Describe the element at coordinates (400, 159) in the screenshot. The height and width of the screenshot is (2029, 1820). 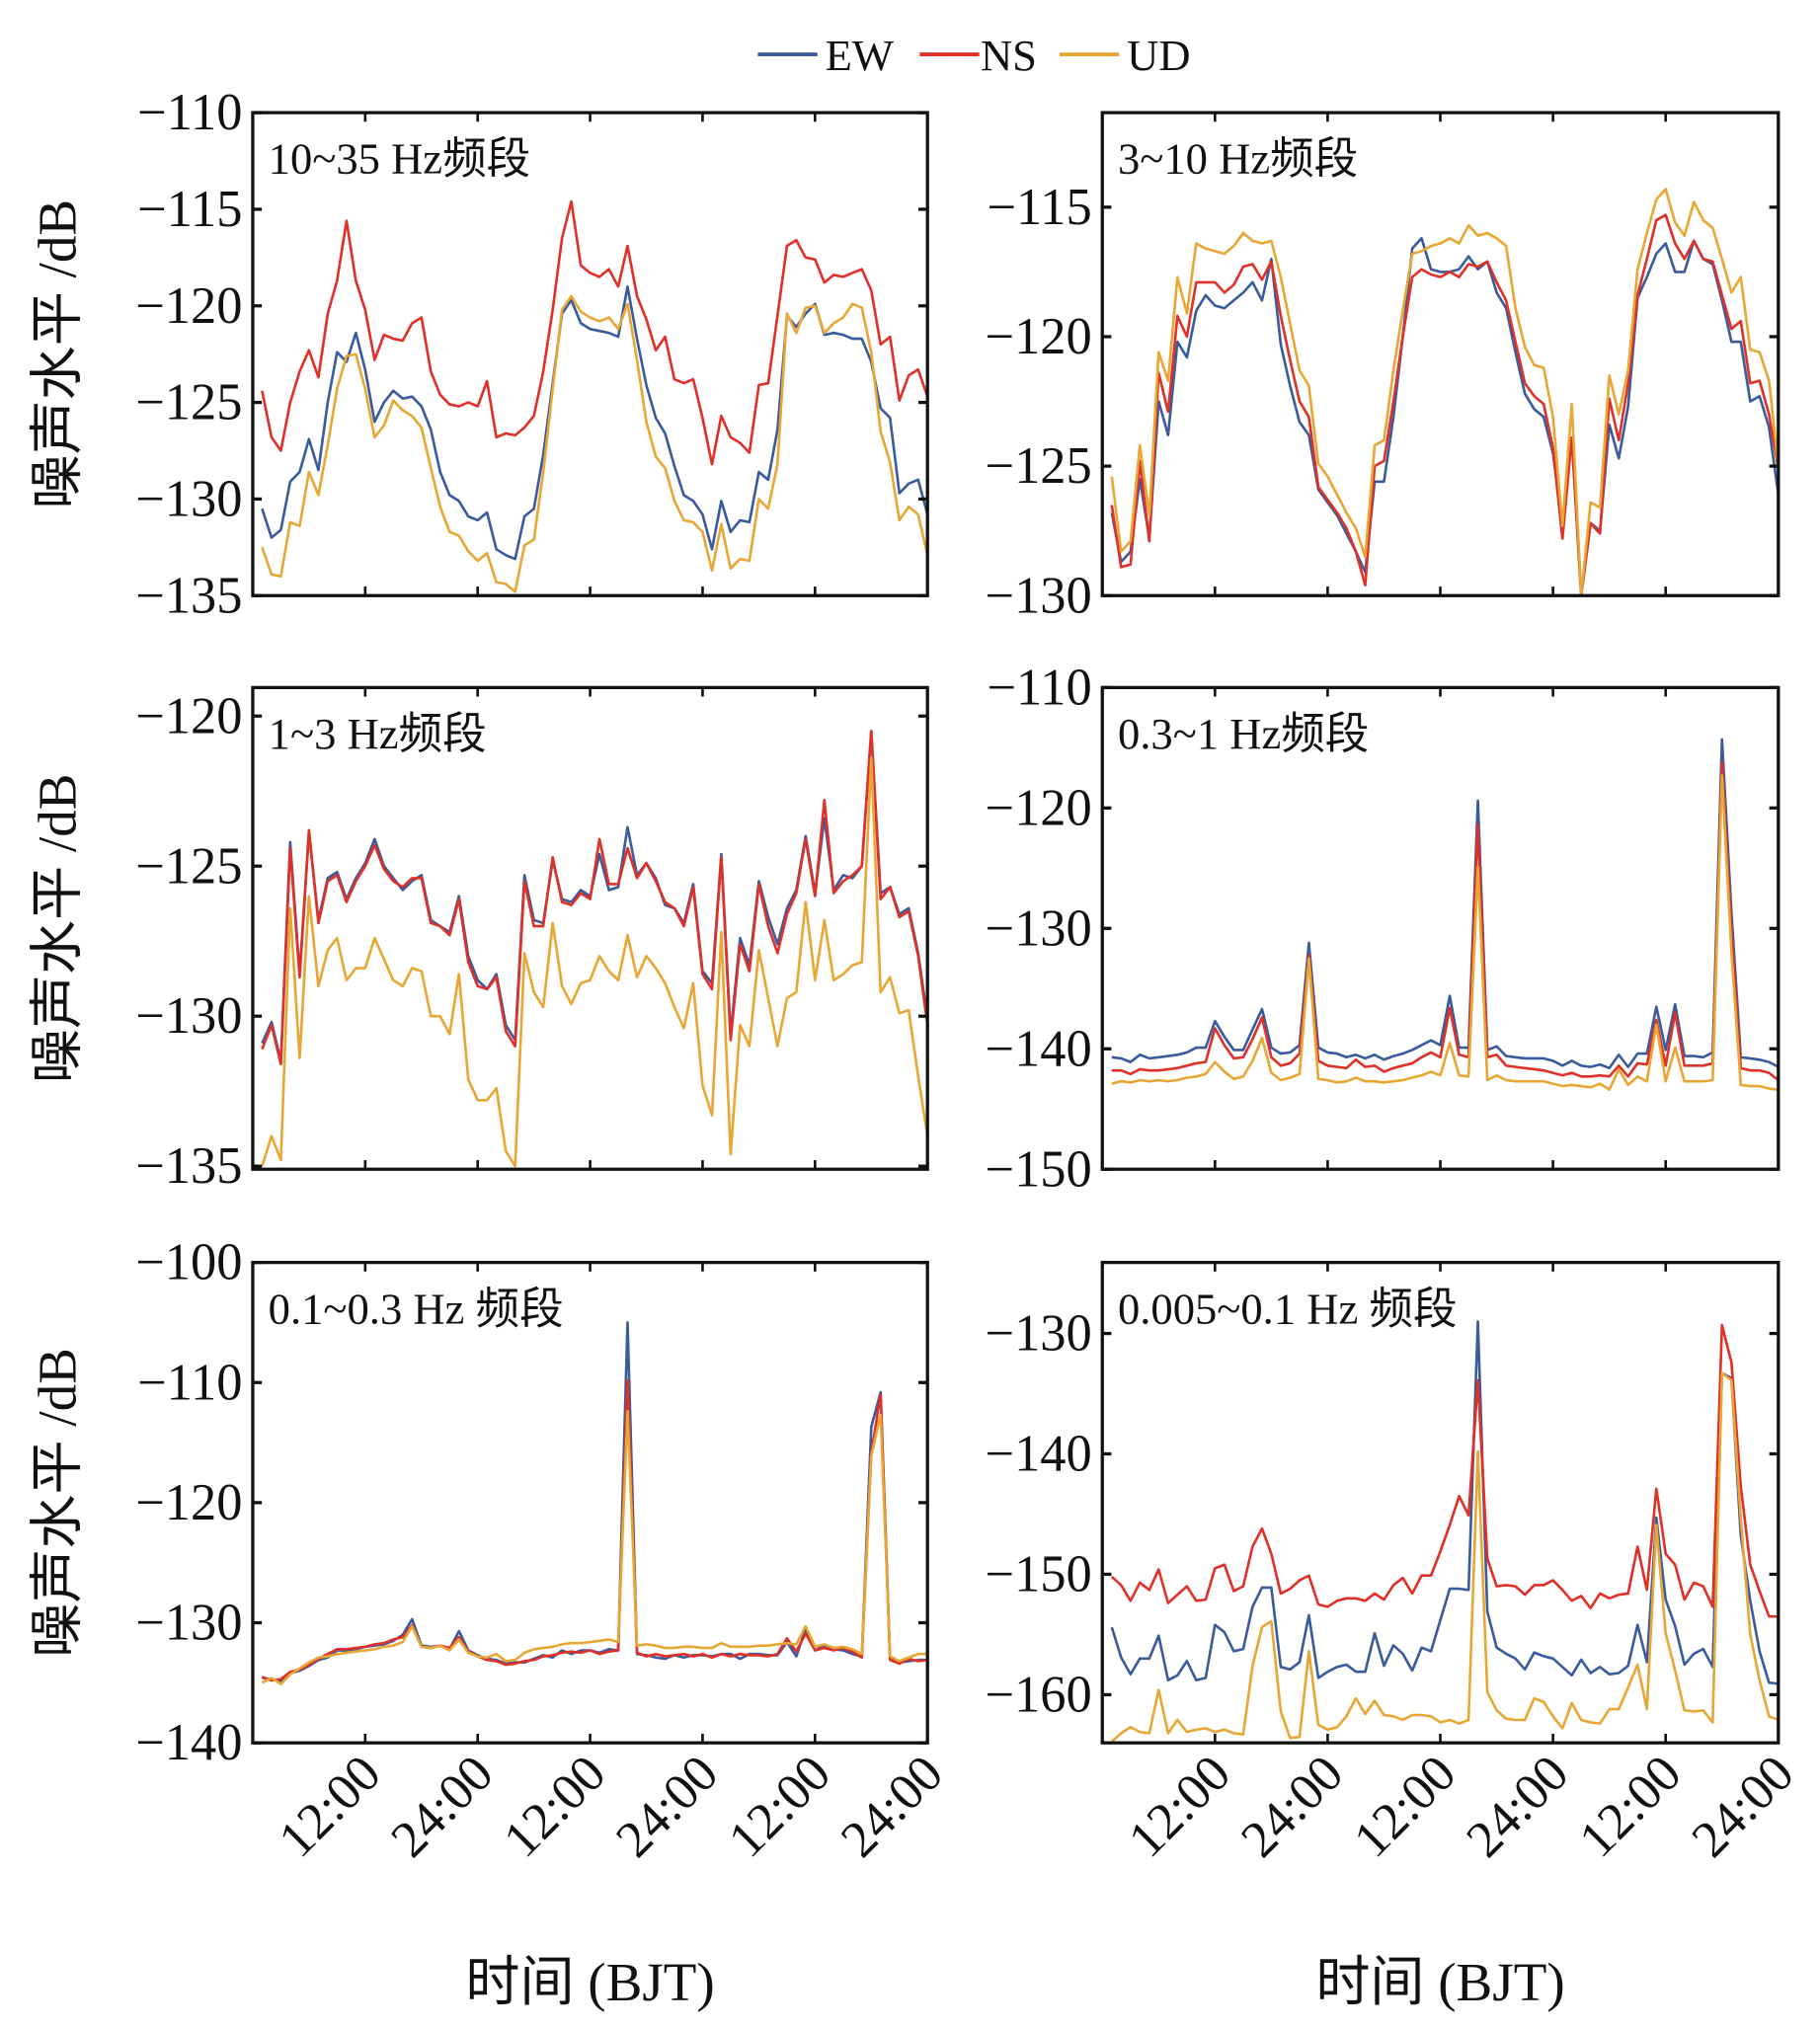
I see `panel-title: 10~35 Hz频段` at that location.